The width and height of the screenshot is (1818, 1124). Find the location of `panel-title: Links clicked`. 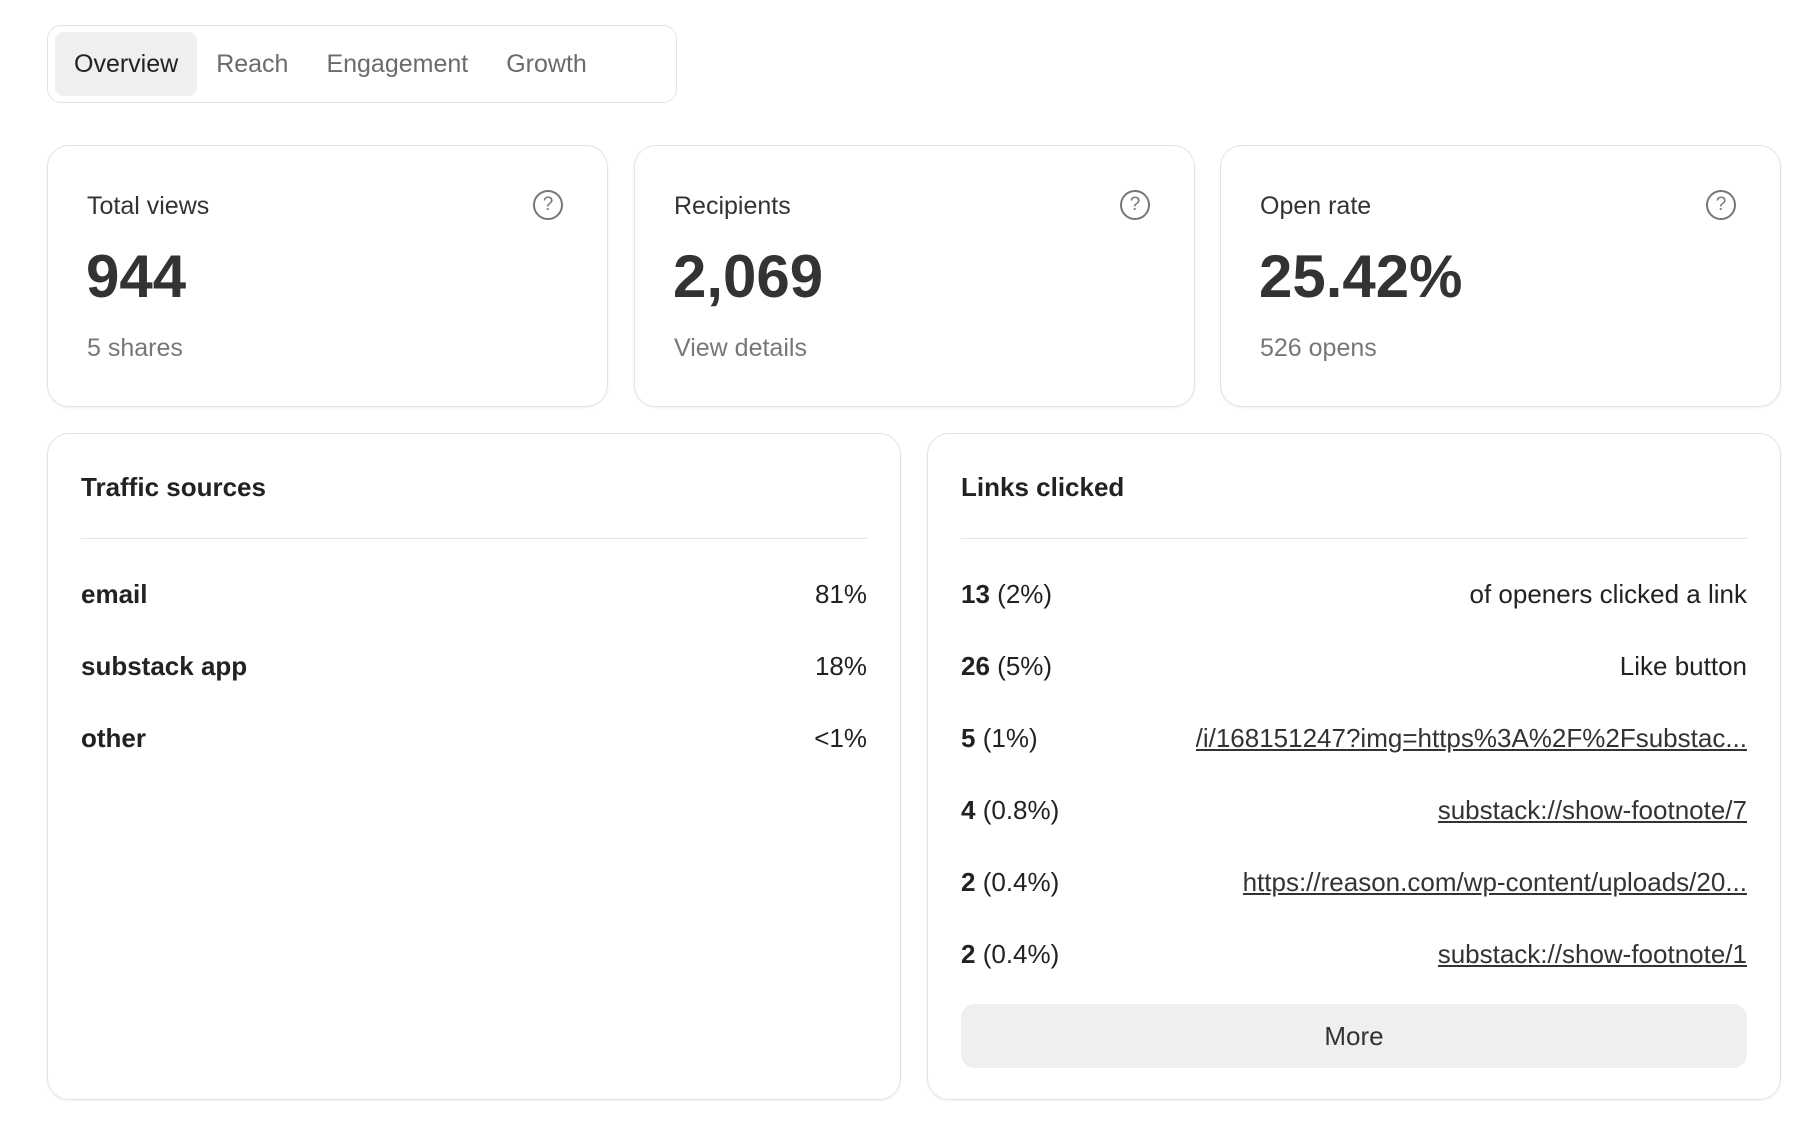

panel-title: Links clicked is located at coordinates (1043, 487).